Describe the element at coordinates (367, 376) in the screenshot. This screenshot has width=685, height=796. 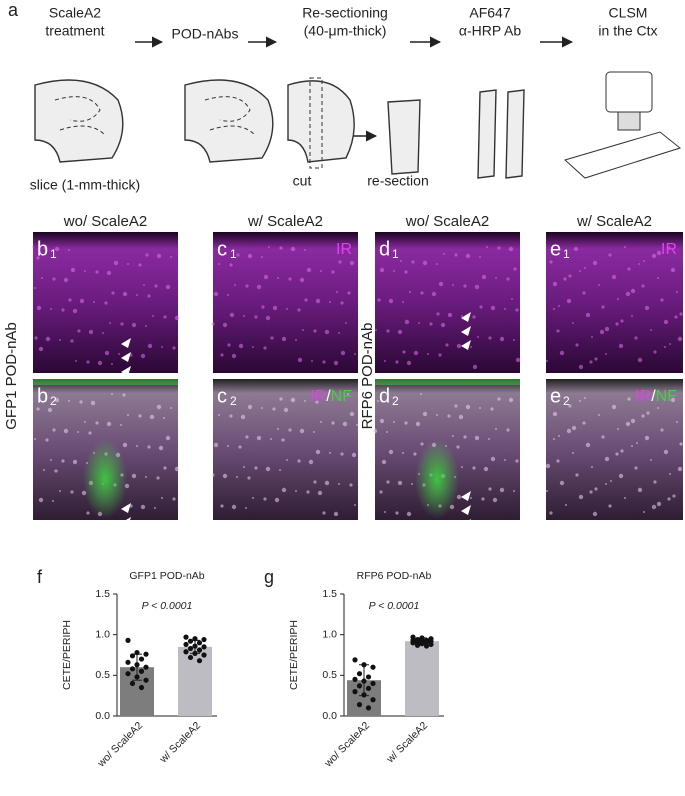
I see `row-label: RFP6 POD-nAb` at that location.